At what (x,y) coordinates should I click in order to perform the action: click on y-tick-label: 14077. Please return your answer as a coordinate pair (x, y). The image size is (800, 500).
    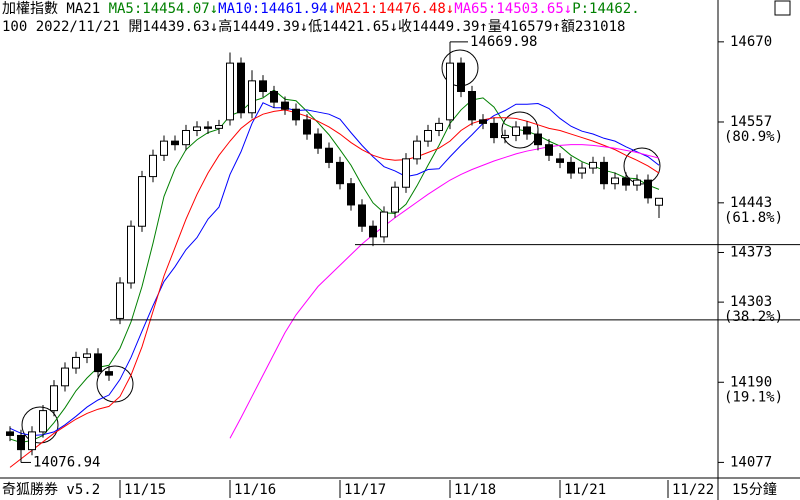
    Looking at the image, I should click on (751, 462).